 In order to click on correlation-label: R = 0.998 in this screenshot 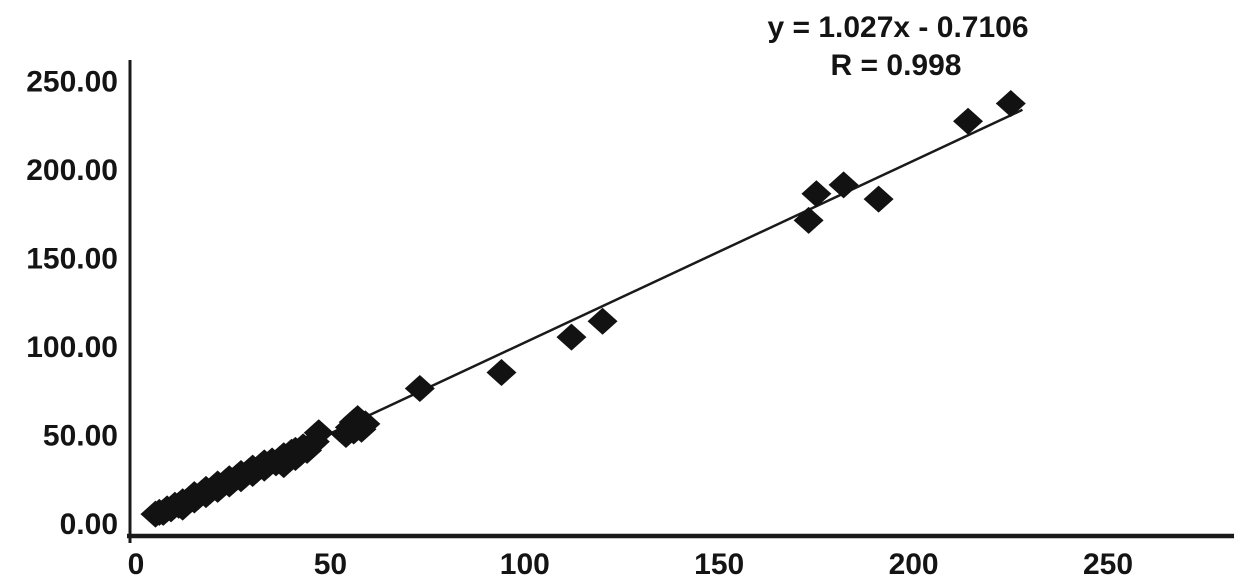, I will do `click(896, 65)`.